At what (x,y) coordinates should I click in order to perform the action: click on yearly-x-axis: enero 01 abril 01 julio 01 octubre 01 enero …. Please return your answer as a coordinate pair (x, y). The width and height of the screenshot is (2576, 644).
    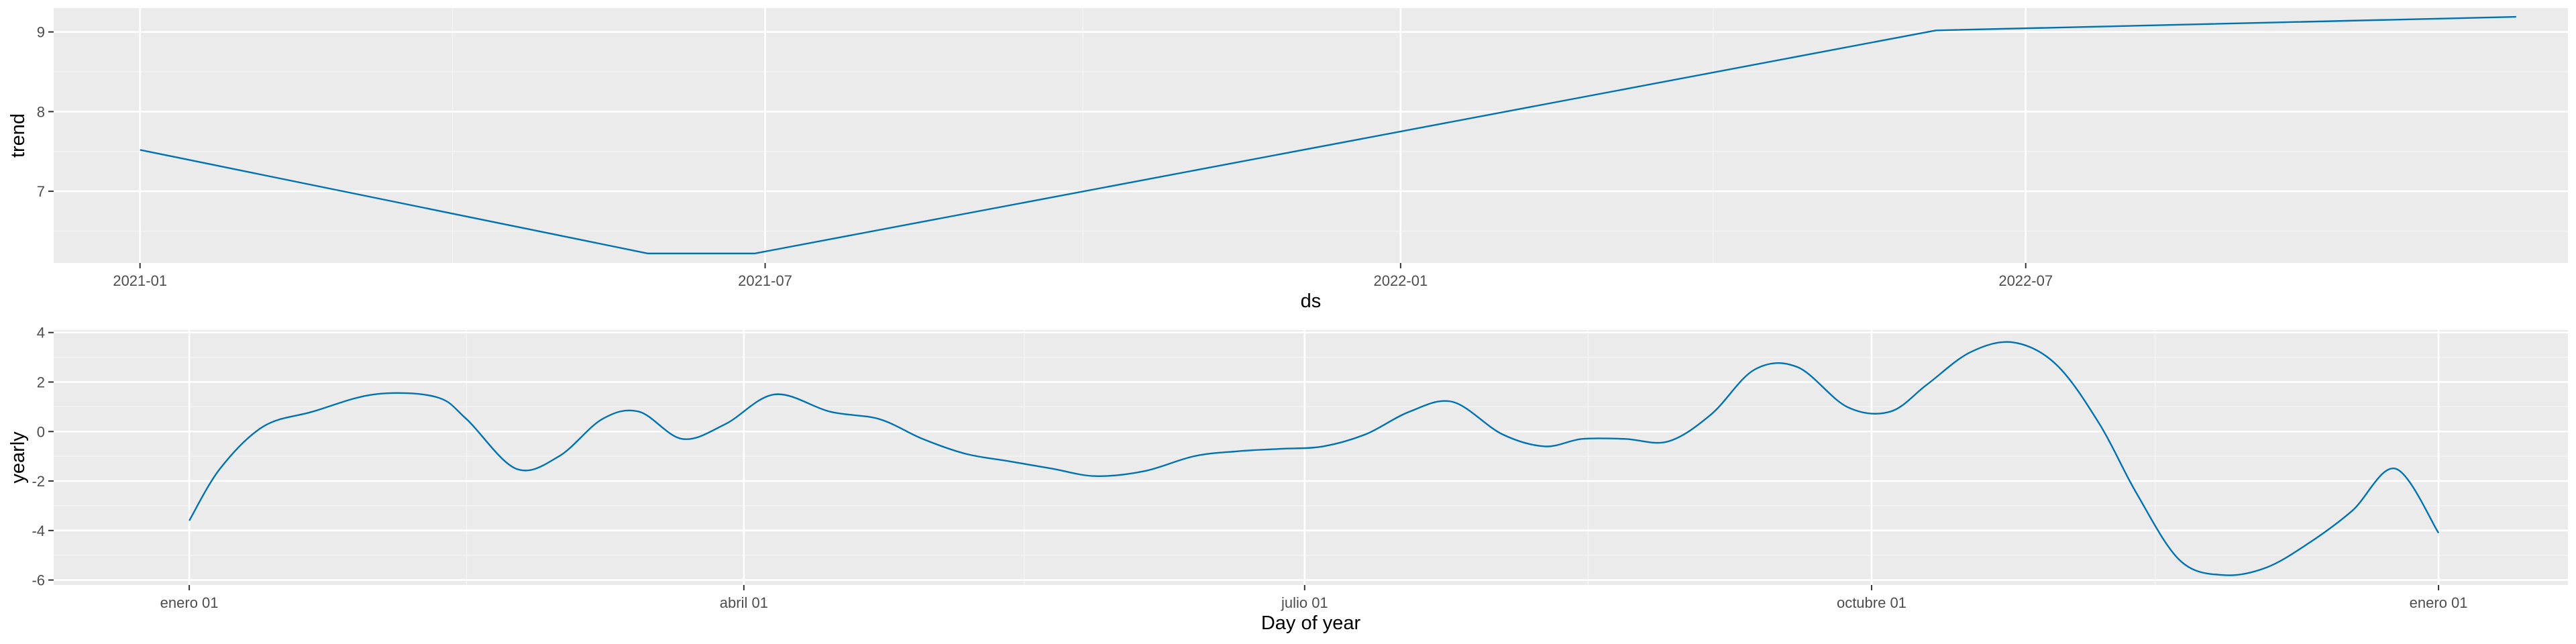
    Looking at the image, I should click on (1314, 598).